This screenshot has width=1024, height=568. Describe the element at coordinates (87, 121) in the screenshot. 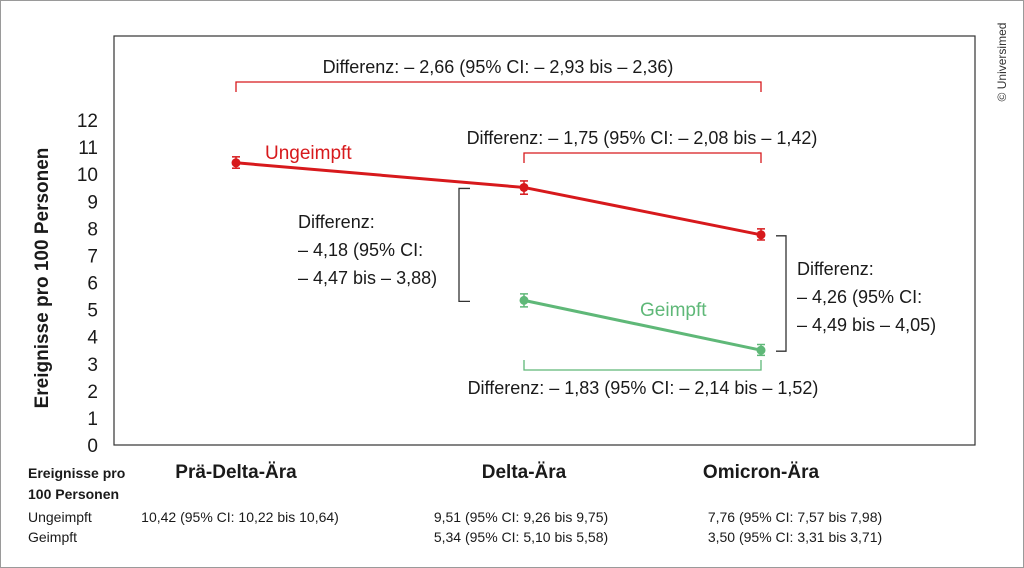

I see `y-tick-label-12: 12` at that location.